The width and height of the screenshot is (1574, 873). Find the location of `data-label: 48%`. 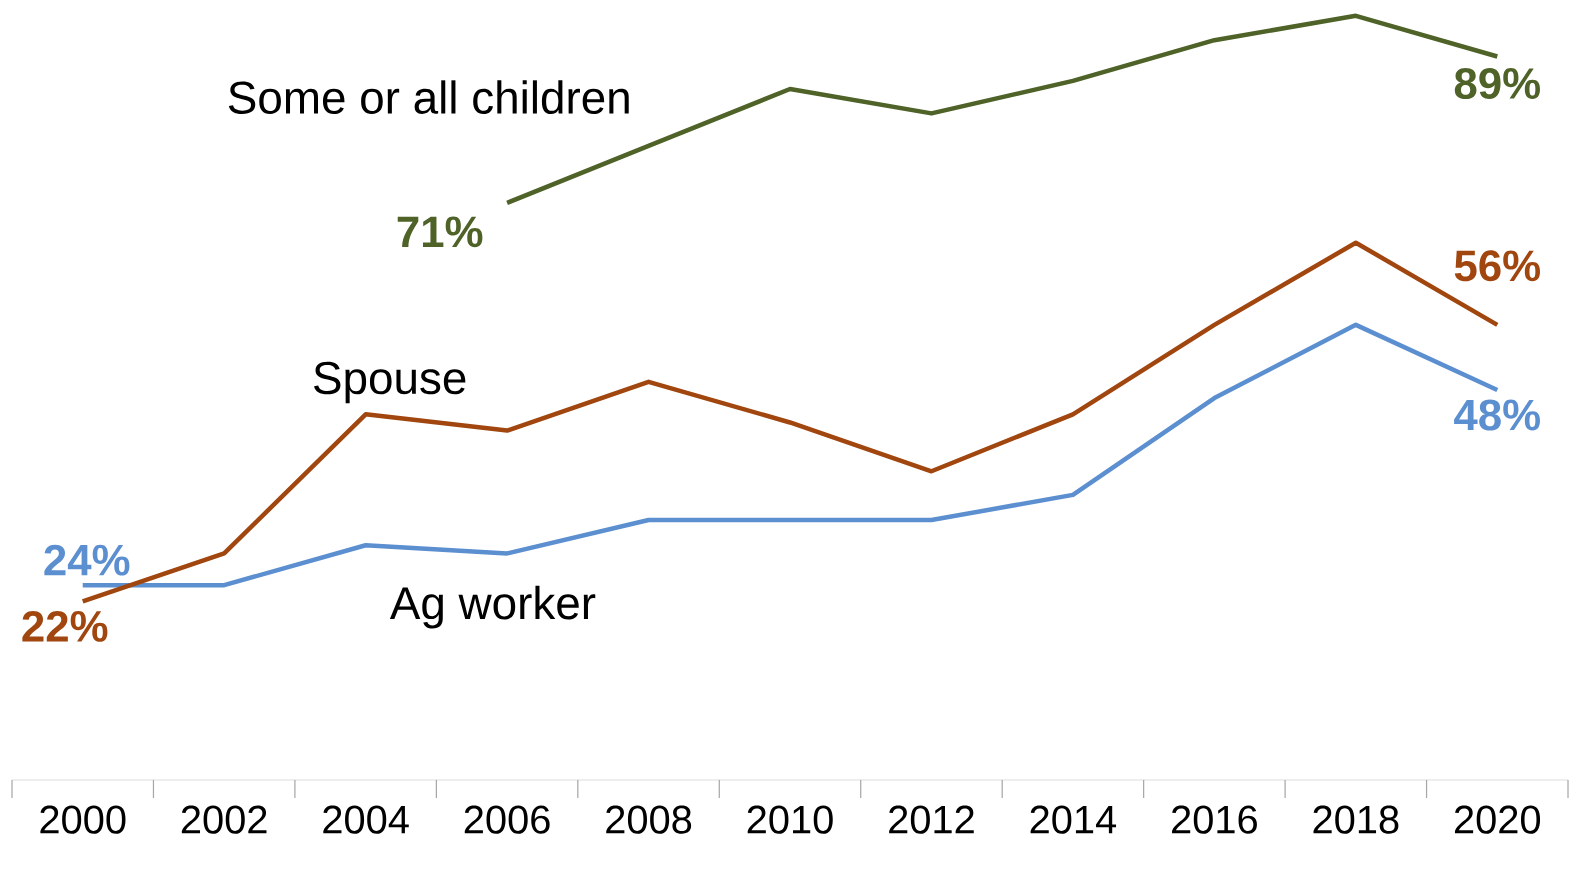

data-label: 48% is located at coordinates (1497, 415).